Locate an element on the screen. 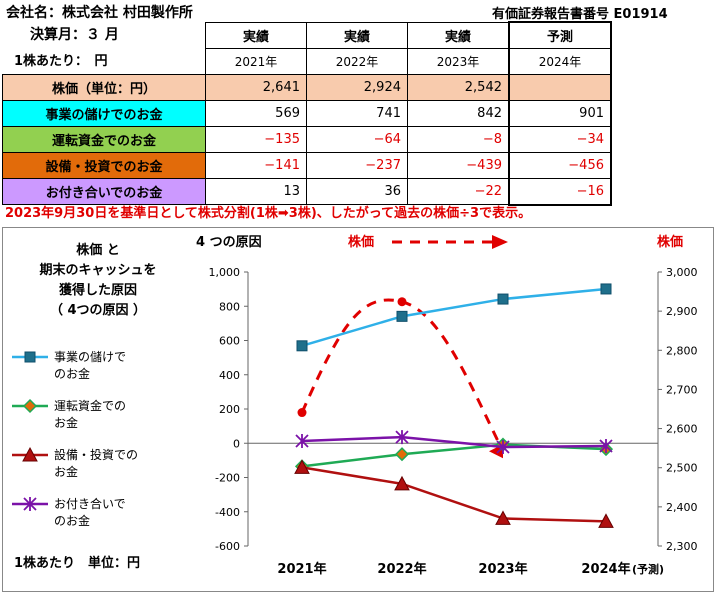  legend-label: 設備・投資での is located at coordinates (96, 454).